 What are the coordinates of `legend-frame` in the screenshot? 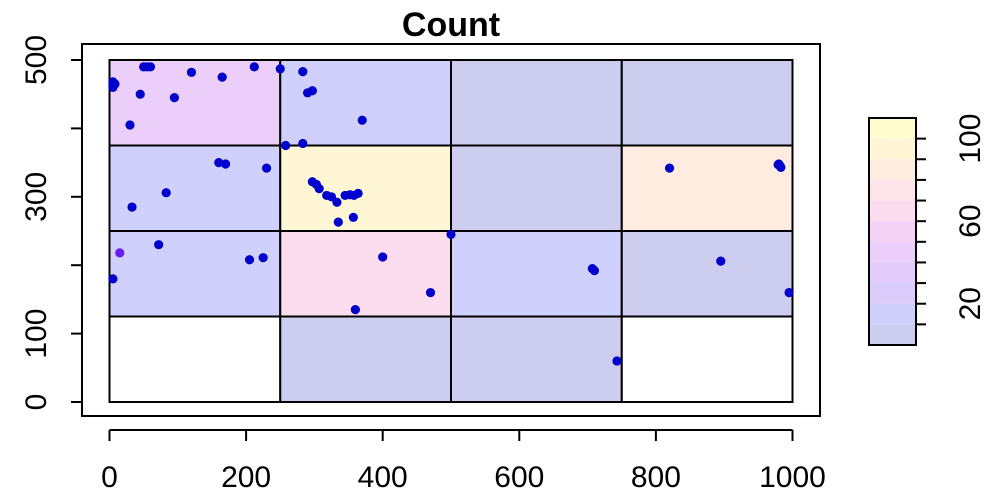 It's located at (892, 231).